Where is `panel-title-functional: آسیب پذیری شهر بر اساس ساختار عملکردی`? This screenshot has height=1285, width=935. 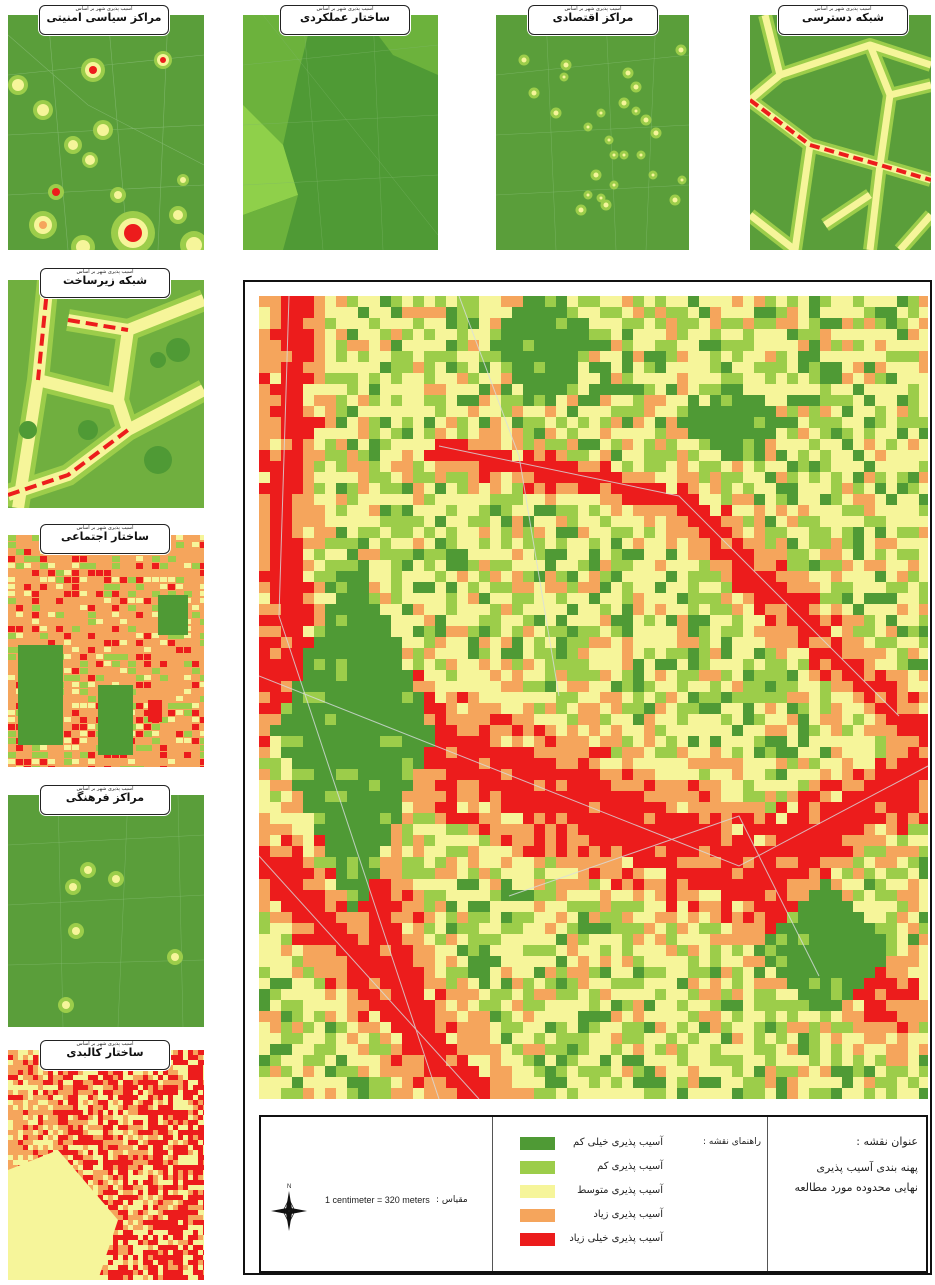 panel-title-functional: آسیب پذیری شهر بر اساس ساختار عملکردی is located at coordinates (345, 20).